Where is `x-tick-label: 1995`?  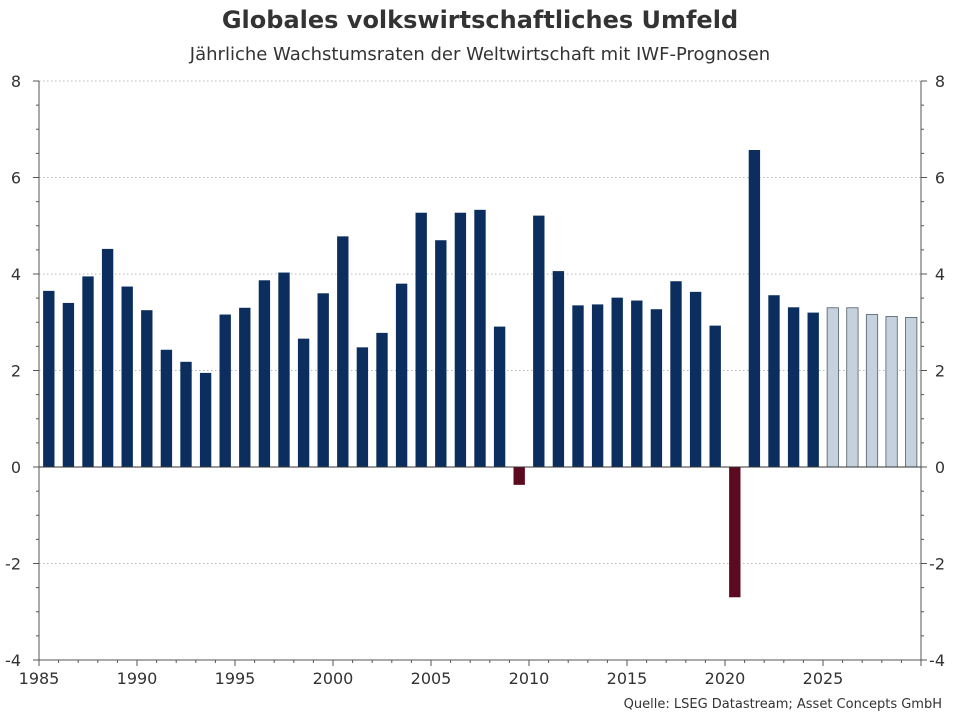 x-tick-label: 1995 is located at coordinates (235, 678).